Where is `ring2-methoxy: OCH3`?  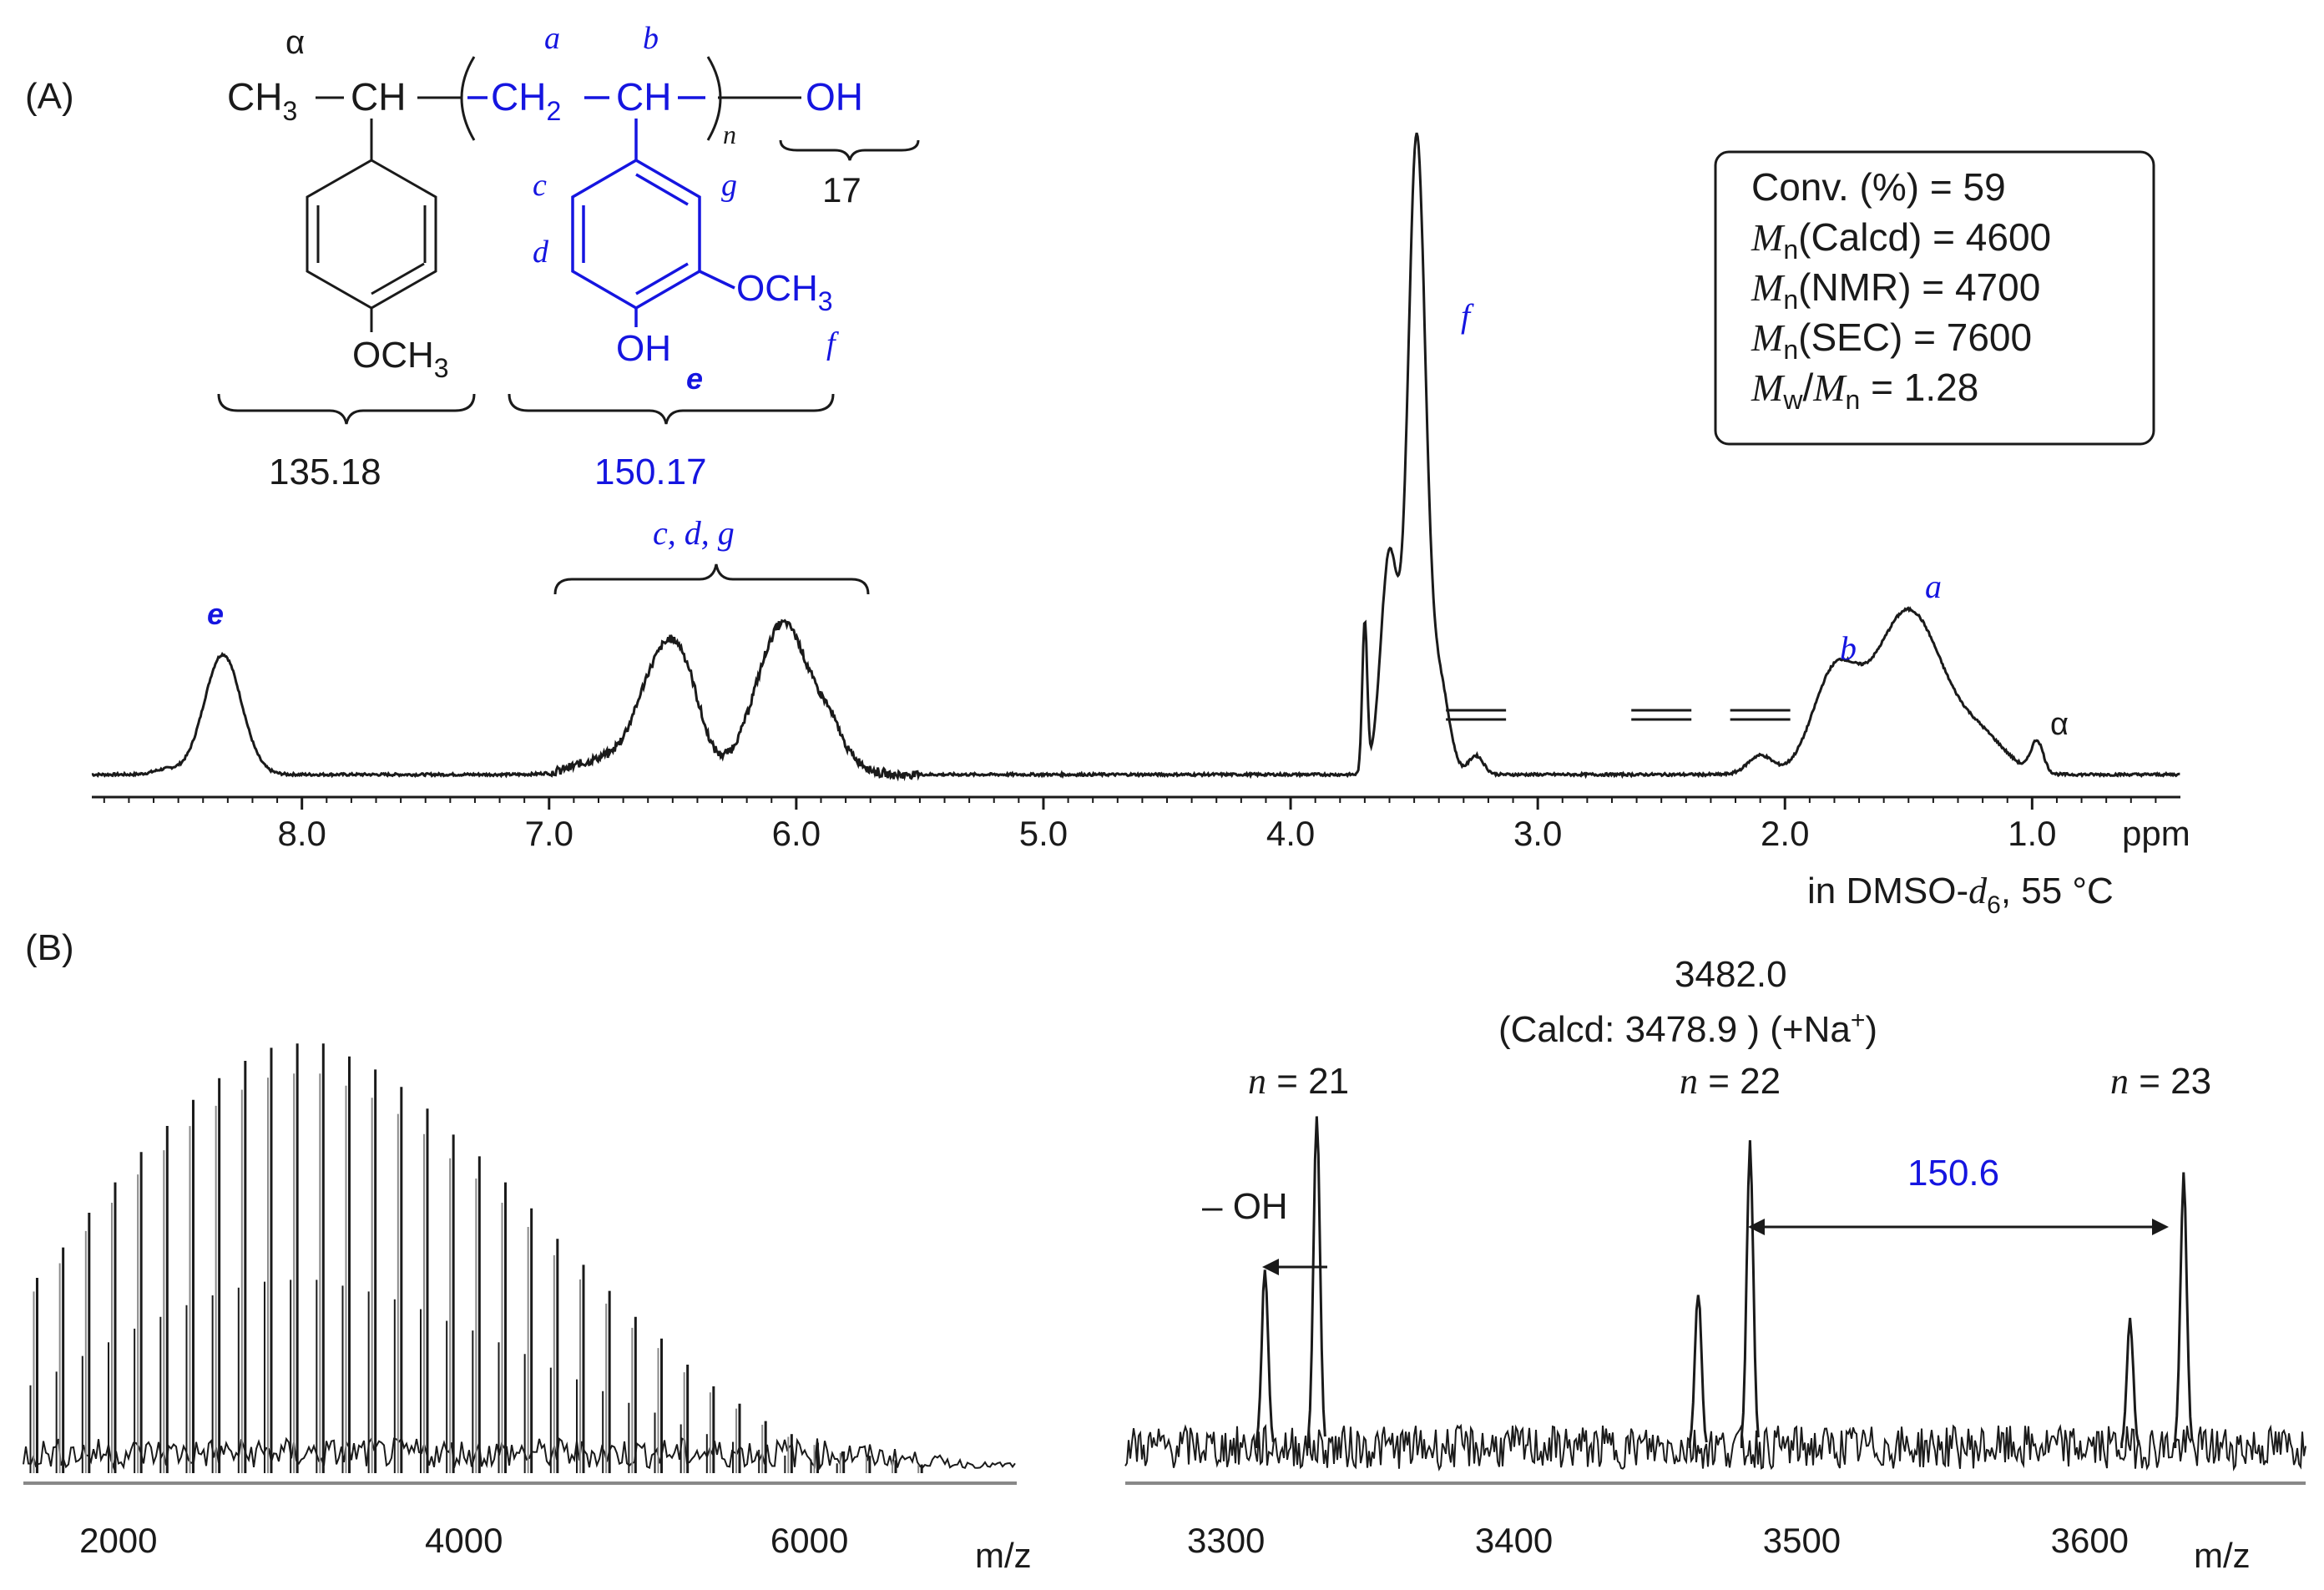 ring2-methoxy: OCH3 is located at coordinates (784, 292).